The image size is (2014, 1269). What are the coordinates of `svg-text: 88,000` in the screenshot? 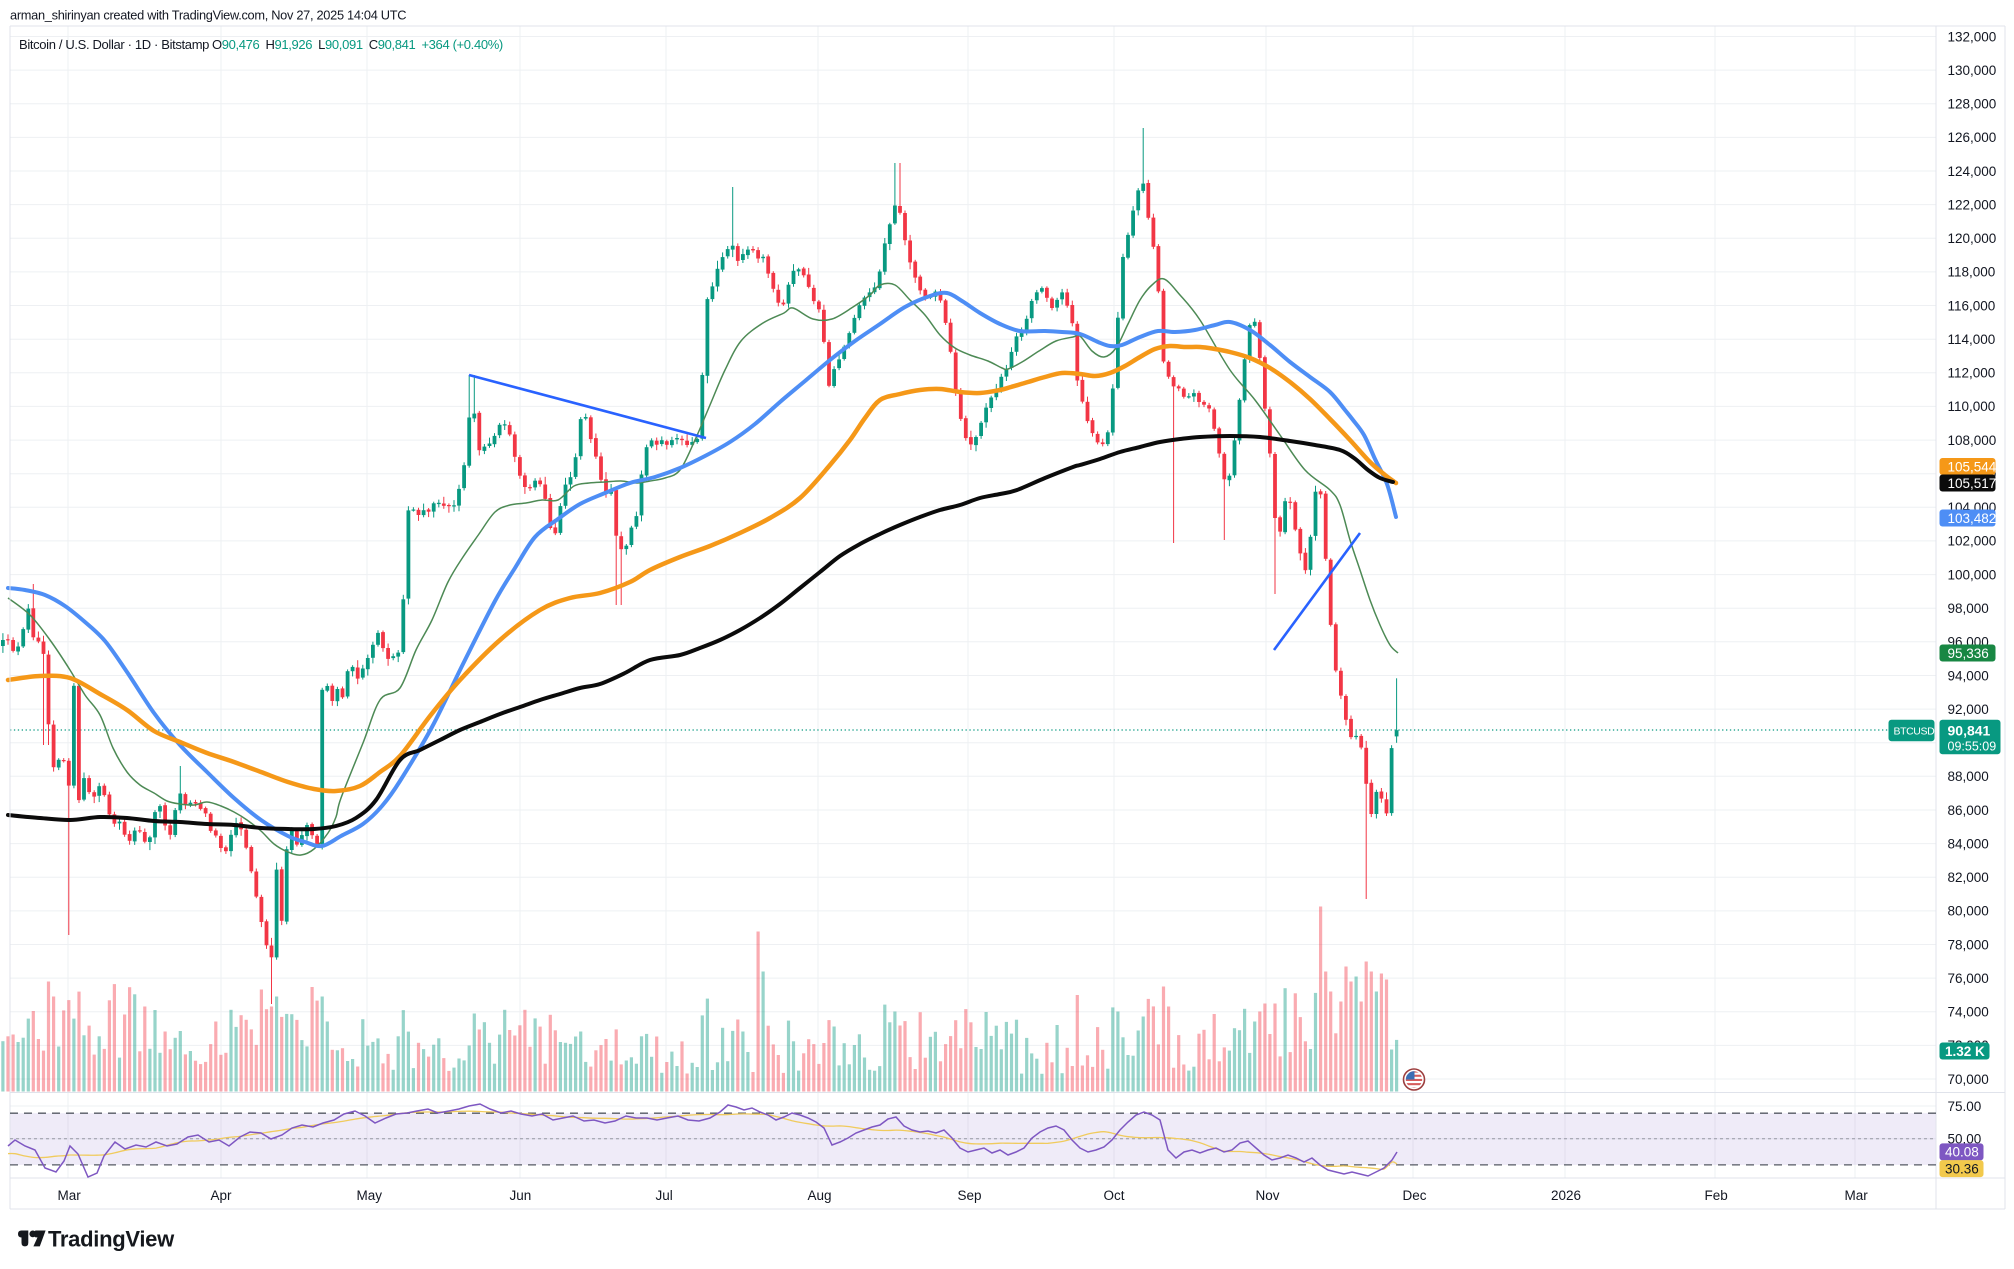 It's located at (1968, 776).